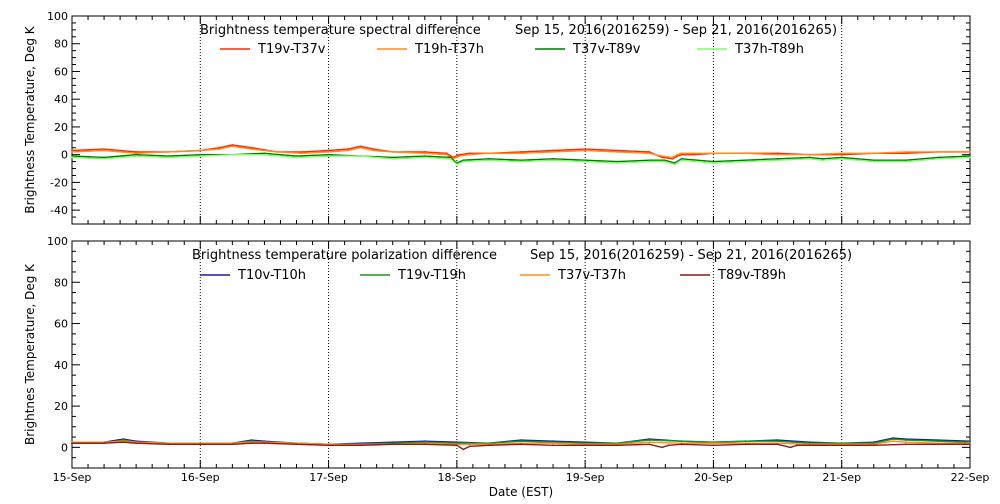  What do you see at coordinates (61, 282) in the screenshot?
I see `y-tick-label: 80` at bounding box center [61, 282].